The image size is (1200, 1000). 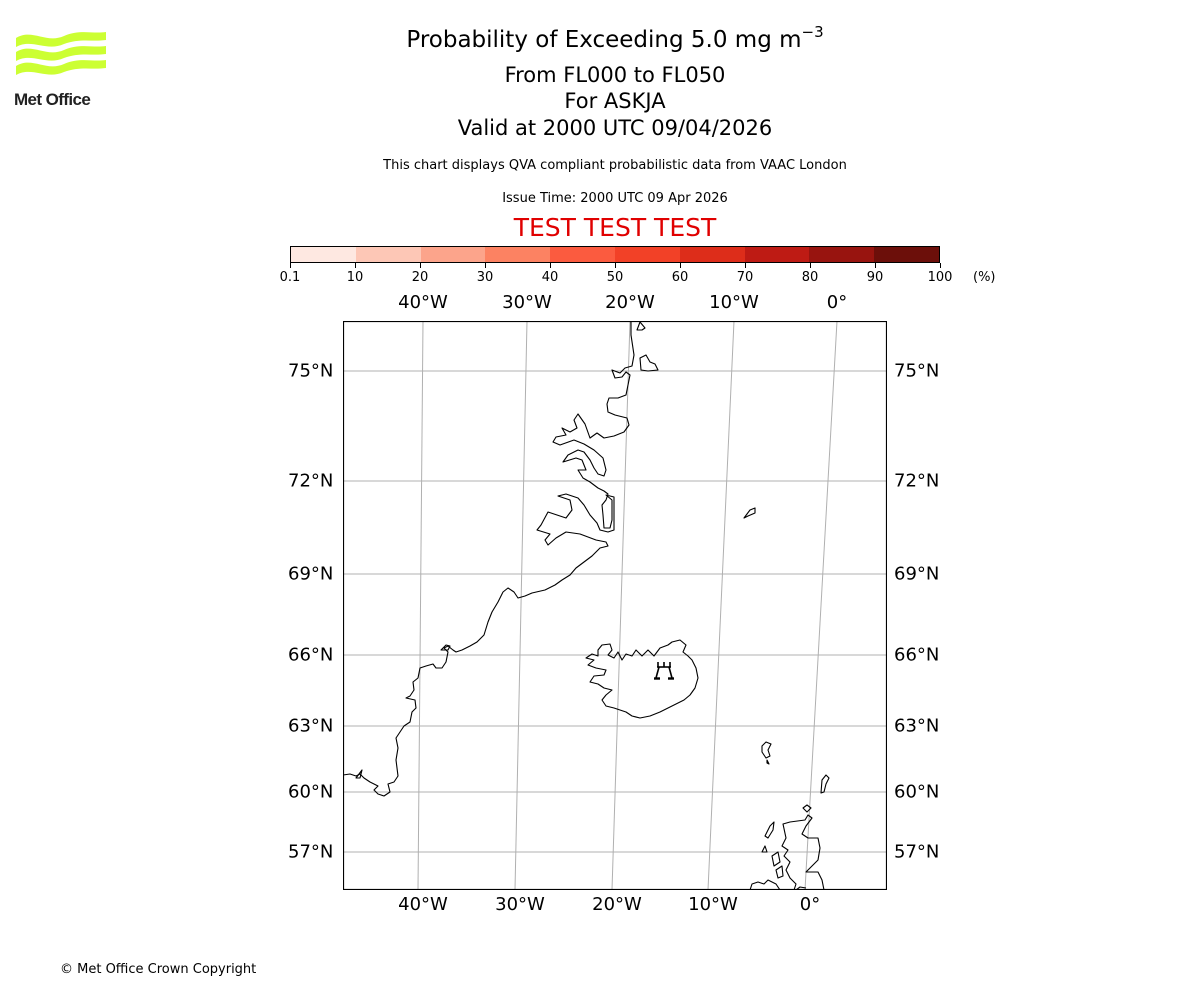 What do you see at coordinates (615, 75) in the screenshot?
I see `flight-level-range: From FL000 to FL050` at bounding box center [615, 75].